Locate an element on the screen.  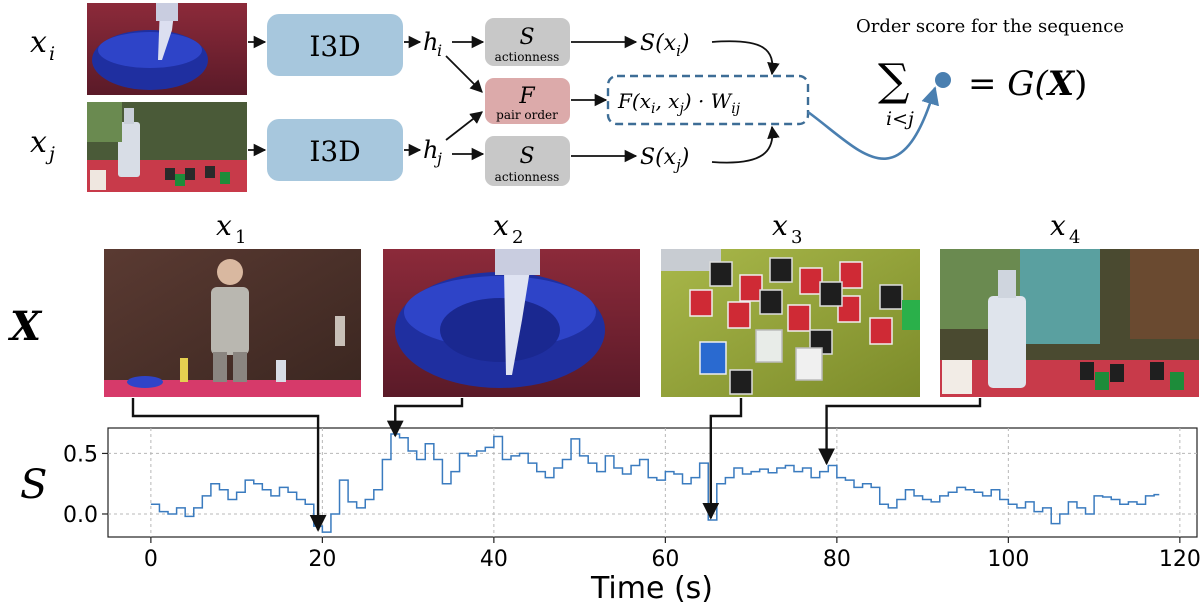
feature-j-label: h j is located at coordinates (432, 152).